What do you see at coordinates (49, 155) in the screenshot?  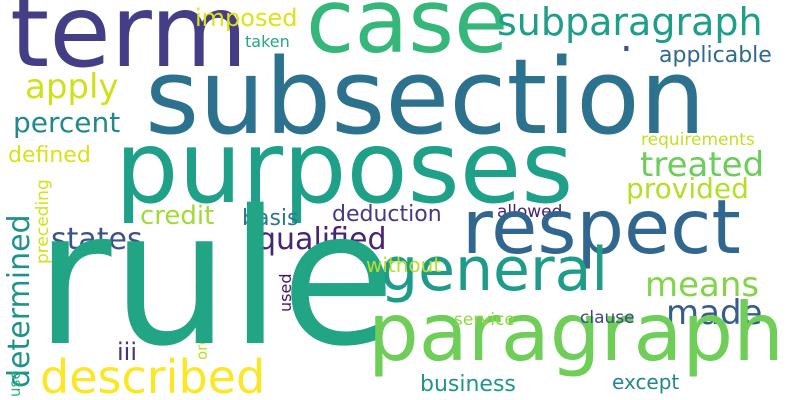 I see `word-defined: defined` at bounding box center [49, 155].